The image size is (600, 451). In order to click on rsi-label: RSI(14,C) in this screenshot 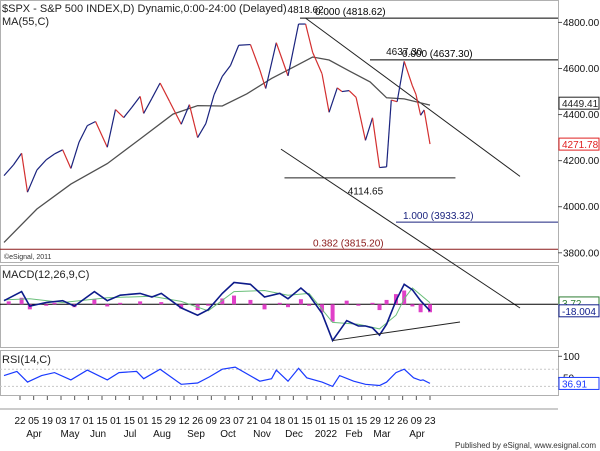, I will do `click(26, 360)`.